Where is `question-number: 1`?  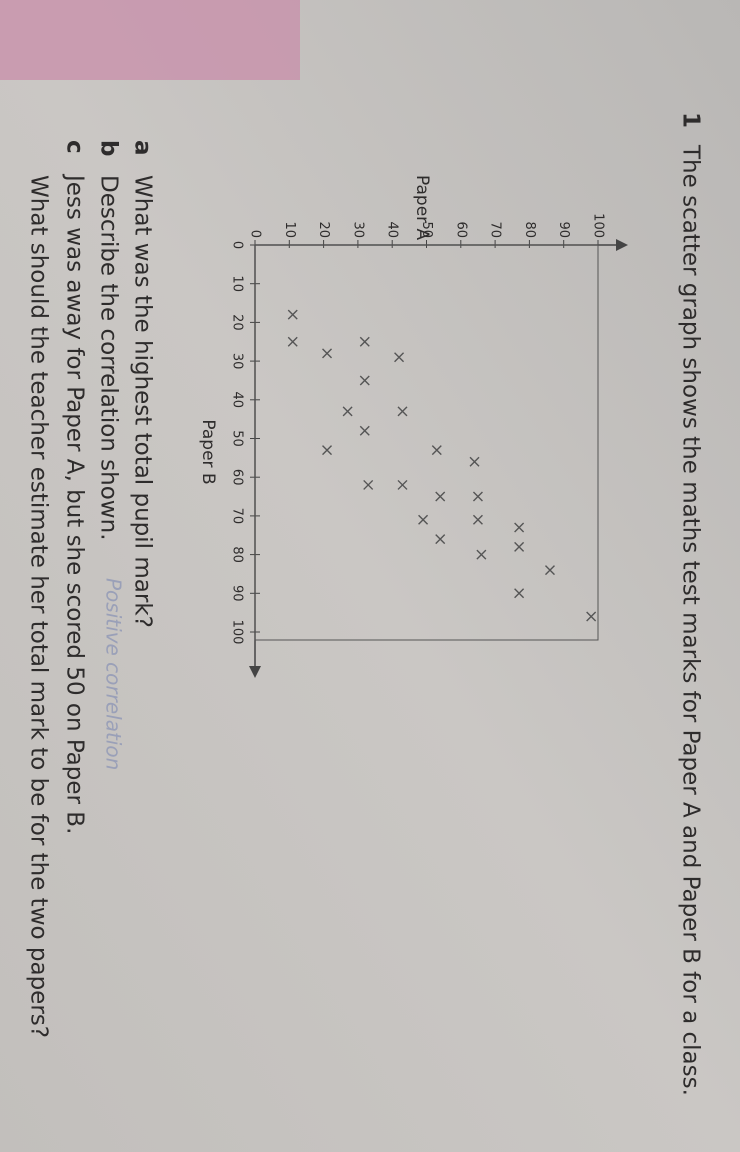 question-number: 1 is located at coordinates (691, 120).